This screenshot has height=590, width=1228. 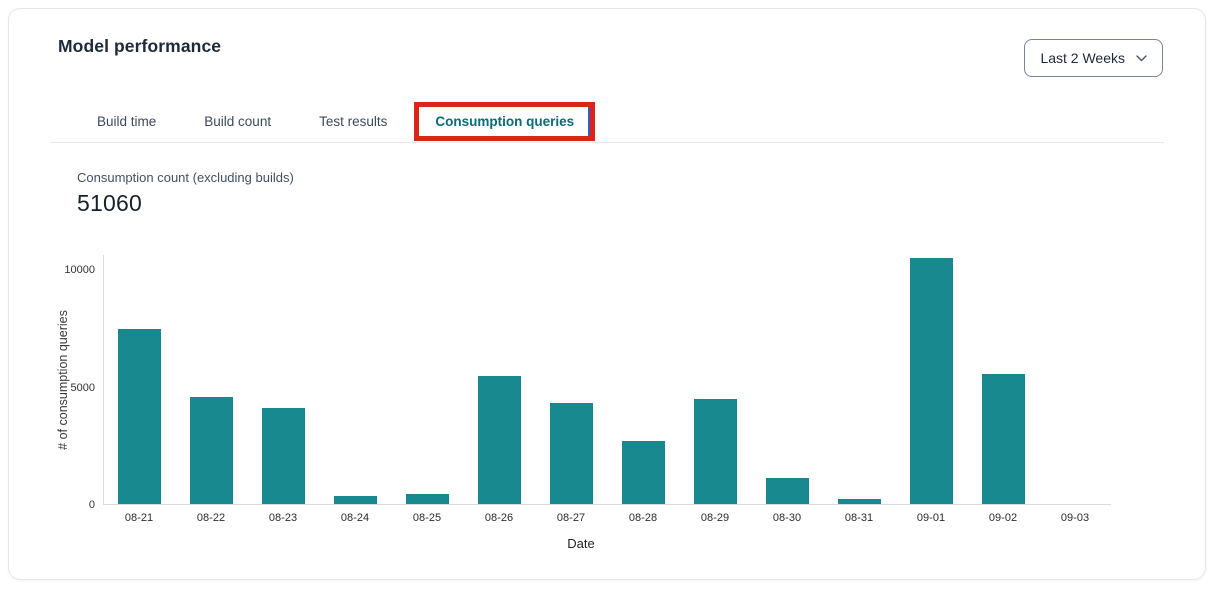 What do you see at coordinates (1082, 58) in the screenshot?
I see `date-range-label: Last 2 Weeks` at bounding box center [1082, 58].